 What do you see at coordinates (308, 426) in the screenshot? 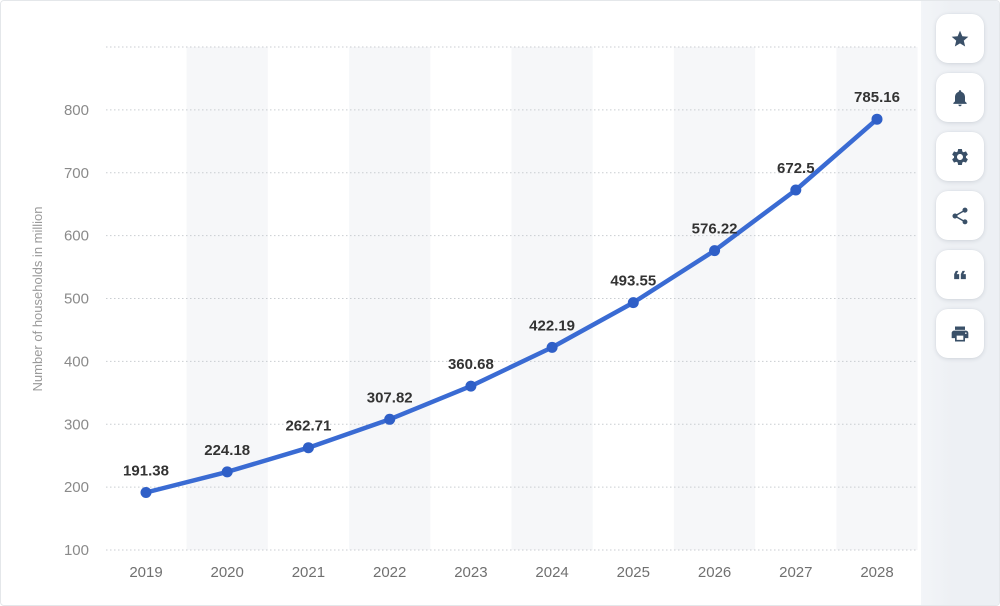
I see `data-label: 262.71` at bounding box center [308, 426].